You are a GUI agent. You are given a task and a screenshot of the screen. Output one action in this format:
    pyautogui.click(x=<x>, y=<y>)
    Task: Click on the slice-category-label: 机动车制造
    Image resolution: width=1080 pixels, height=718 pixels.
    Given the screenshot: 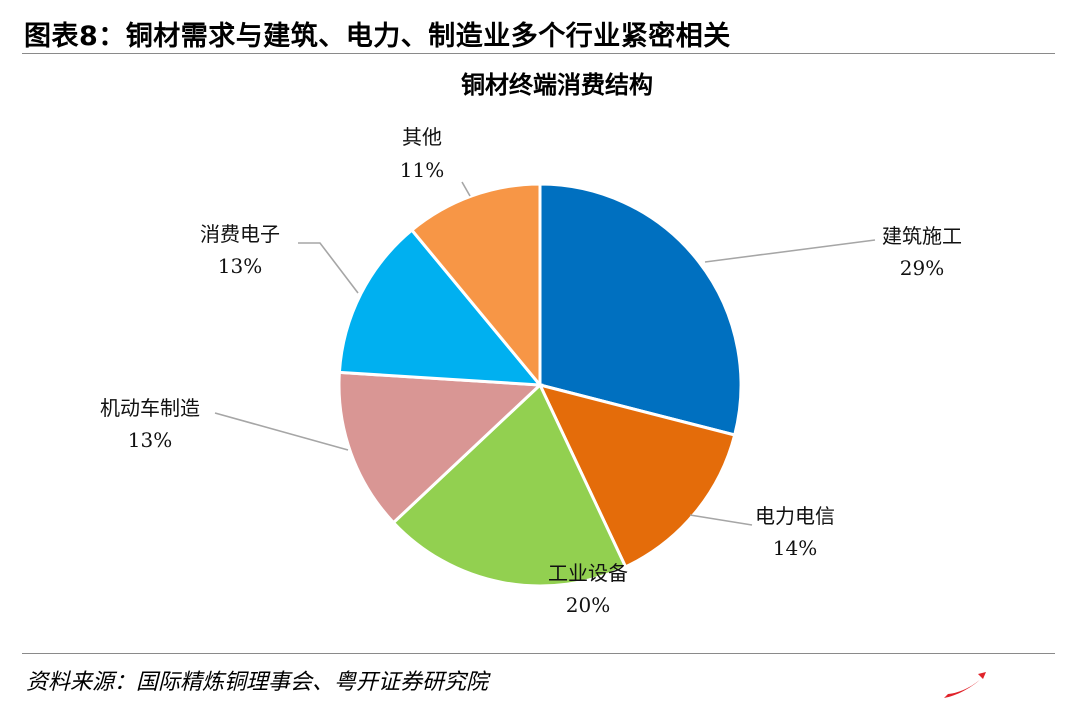 What is the action you would take?
    pyautogui.click(x=150, y=408)
    